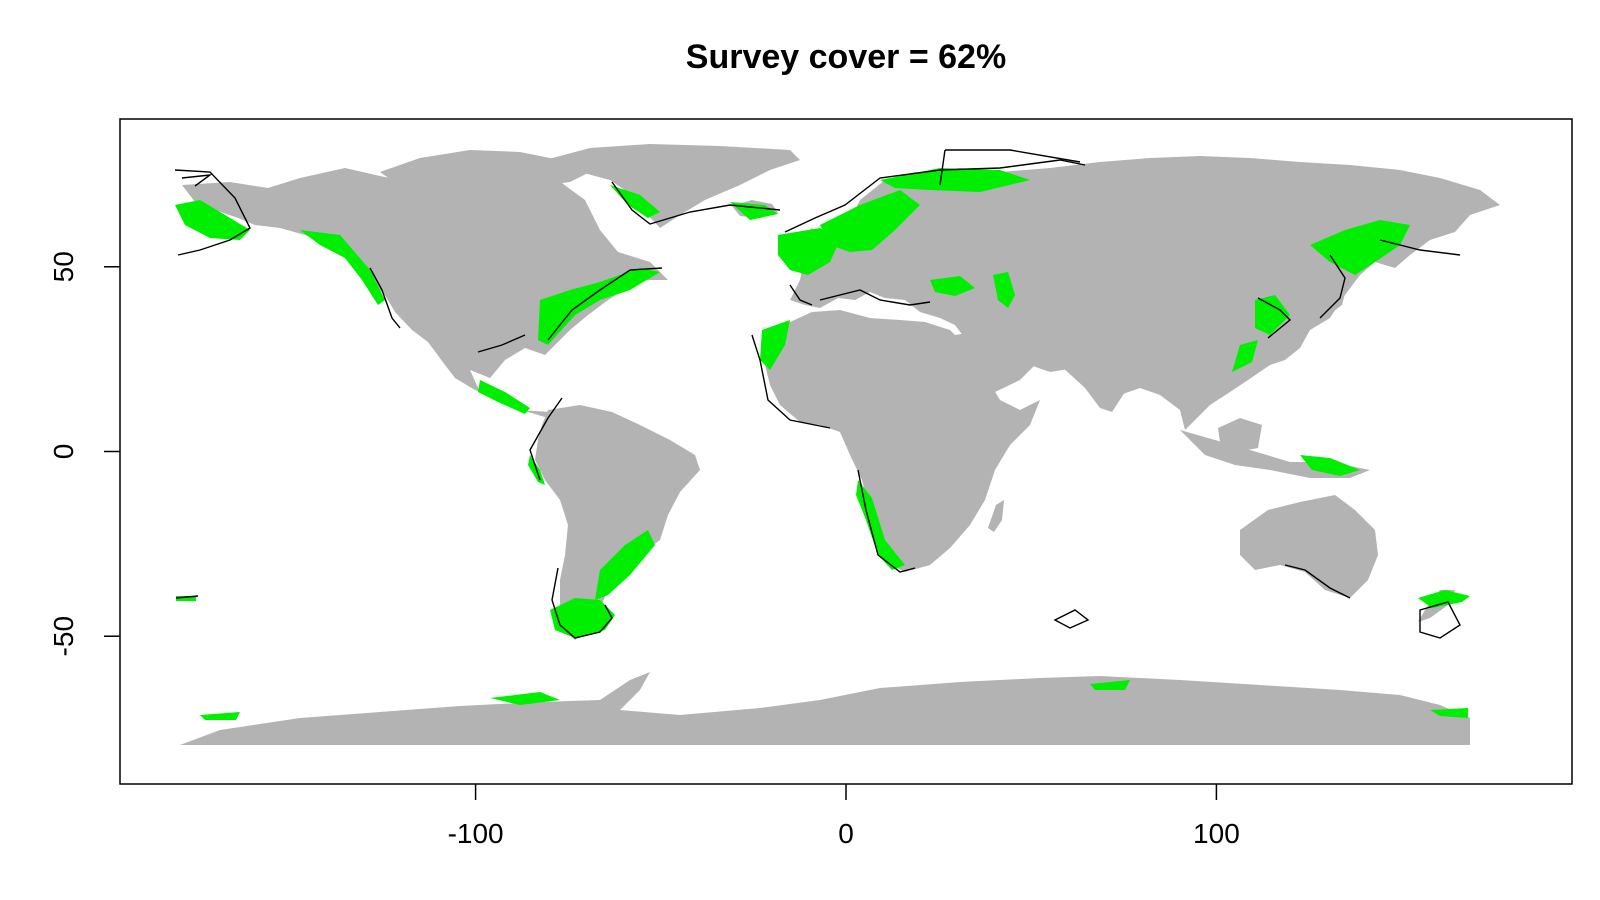  What do you see at coordinates (625, 565) in the screenshot?
I see `survey-argentina` at bounding box center [625, 565].